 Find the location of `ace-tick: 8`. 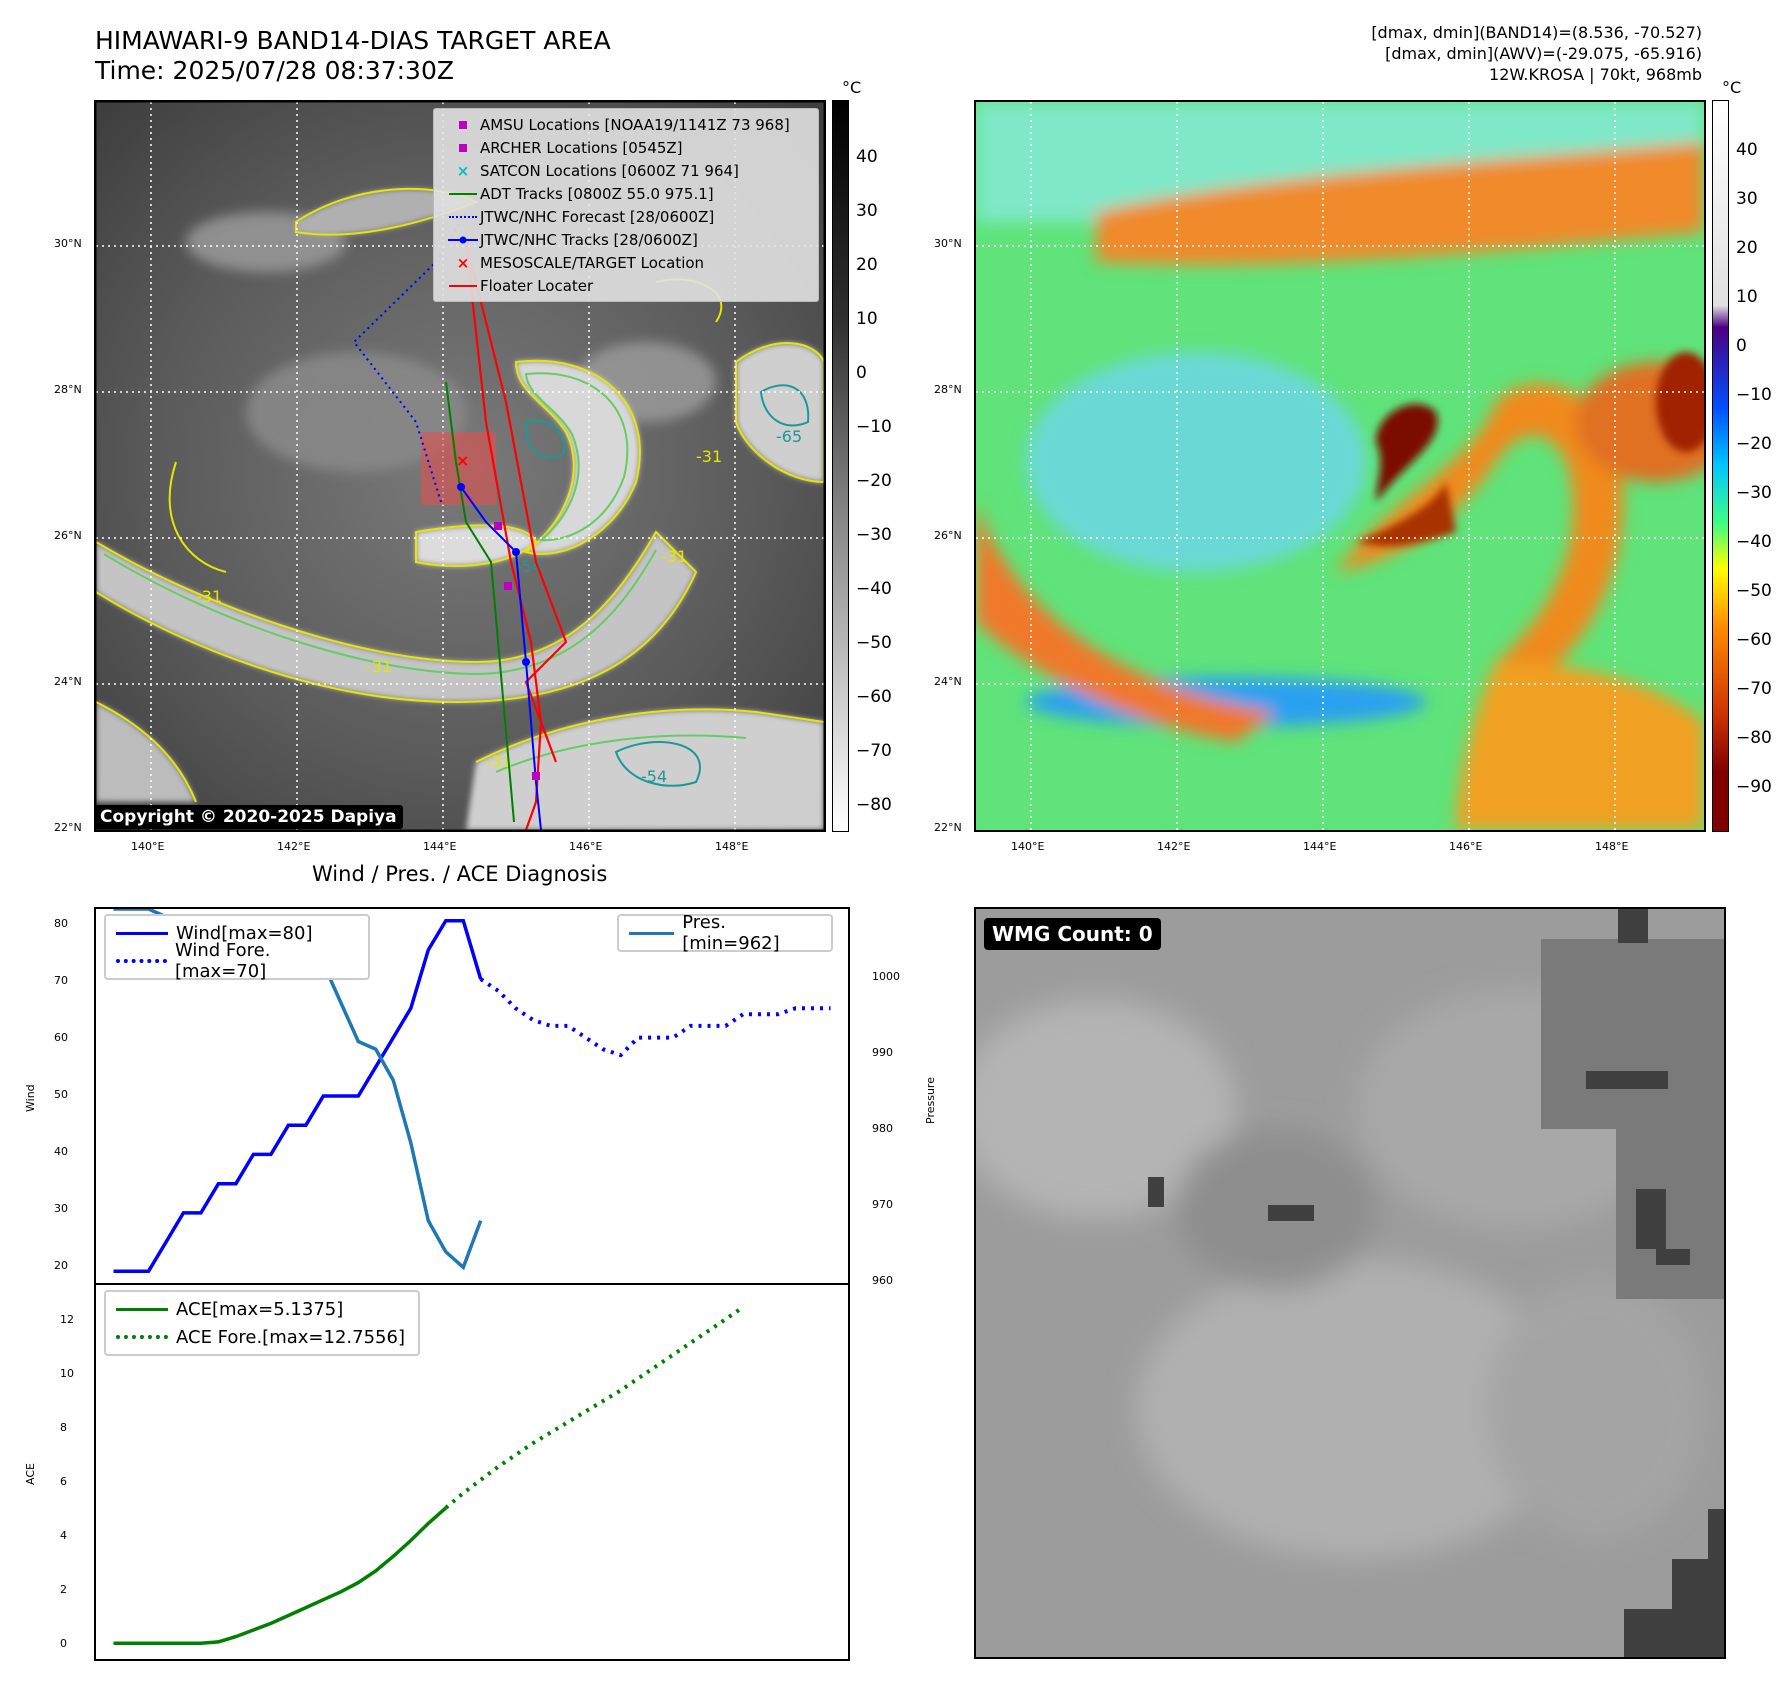

ace-tick: 8 is located at coordinates (63, 1427).